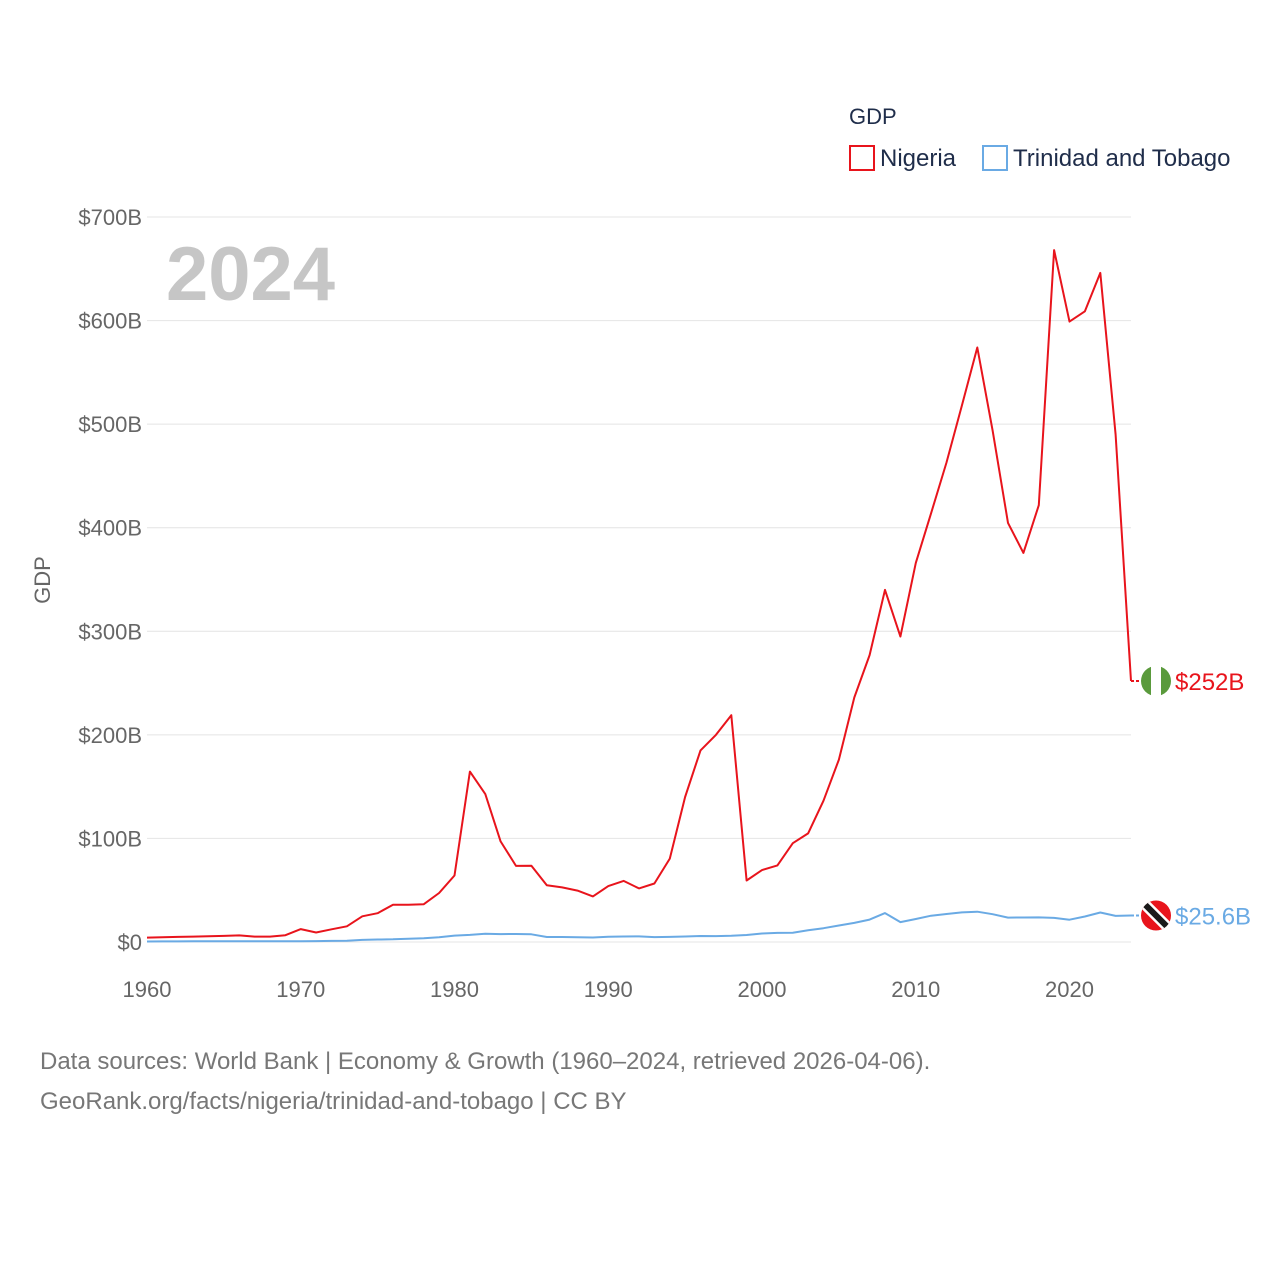 This screenshot has width=1280, height=1280. I want to click on x-tick-label: 1970, so click(300, 989).